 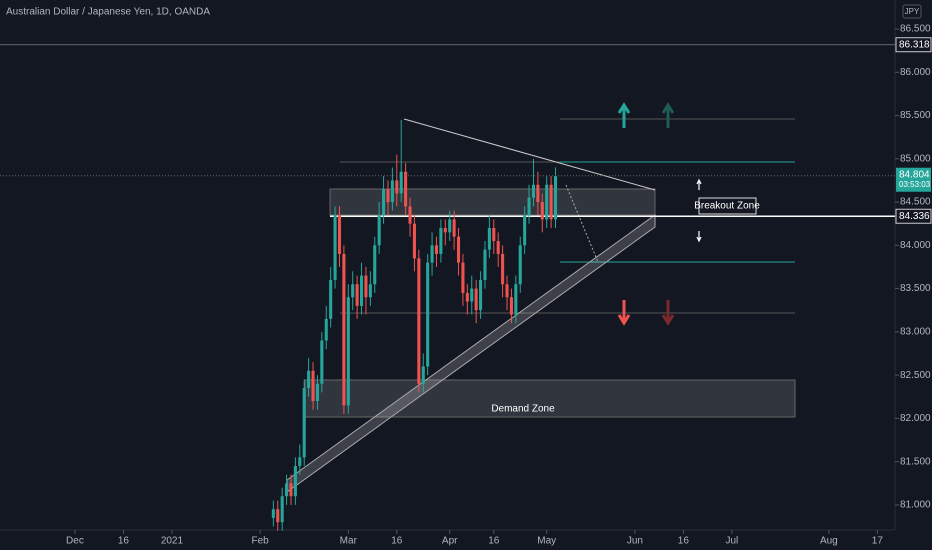 I want to click on price-label: 84.336, so click(x=914, y=216).